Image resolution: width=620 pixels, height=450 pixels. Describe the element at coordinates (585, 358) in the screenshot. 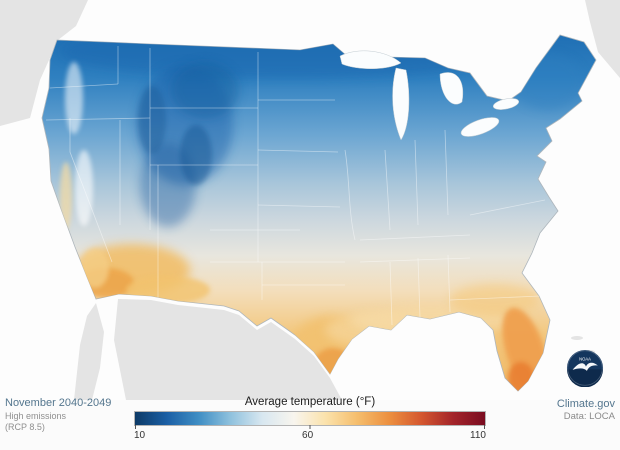

I see `noaa-logo-label: NOAA` at that location.